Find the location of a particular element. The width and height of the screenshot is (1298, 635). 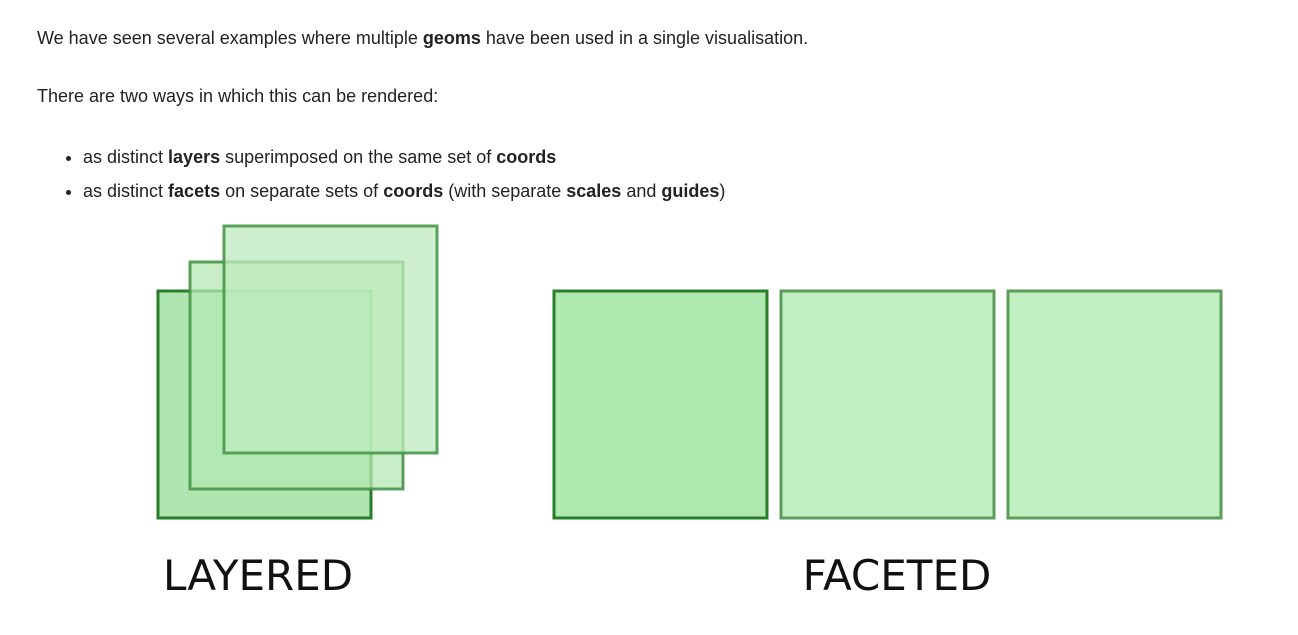

bold-text: guides is located at coordinates (690, 191).